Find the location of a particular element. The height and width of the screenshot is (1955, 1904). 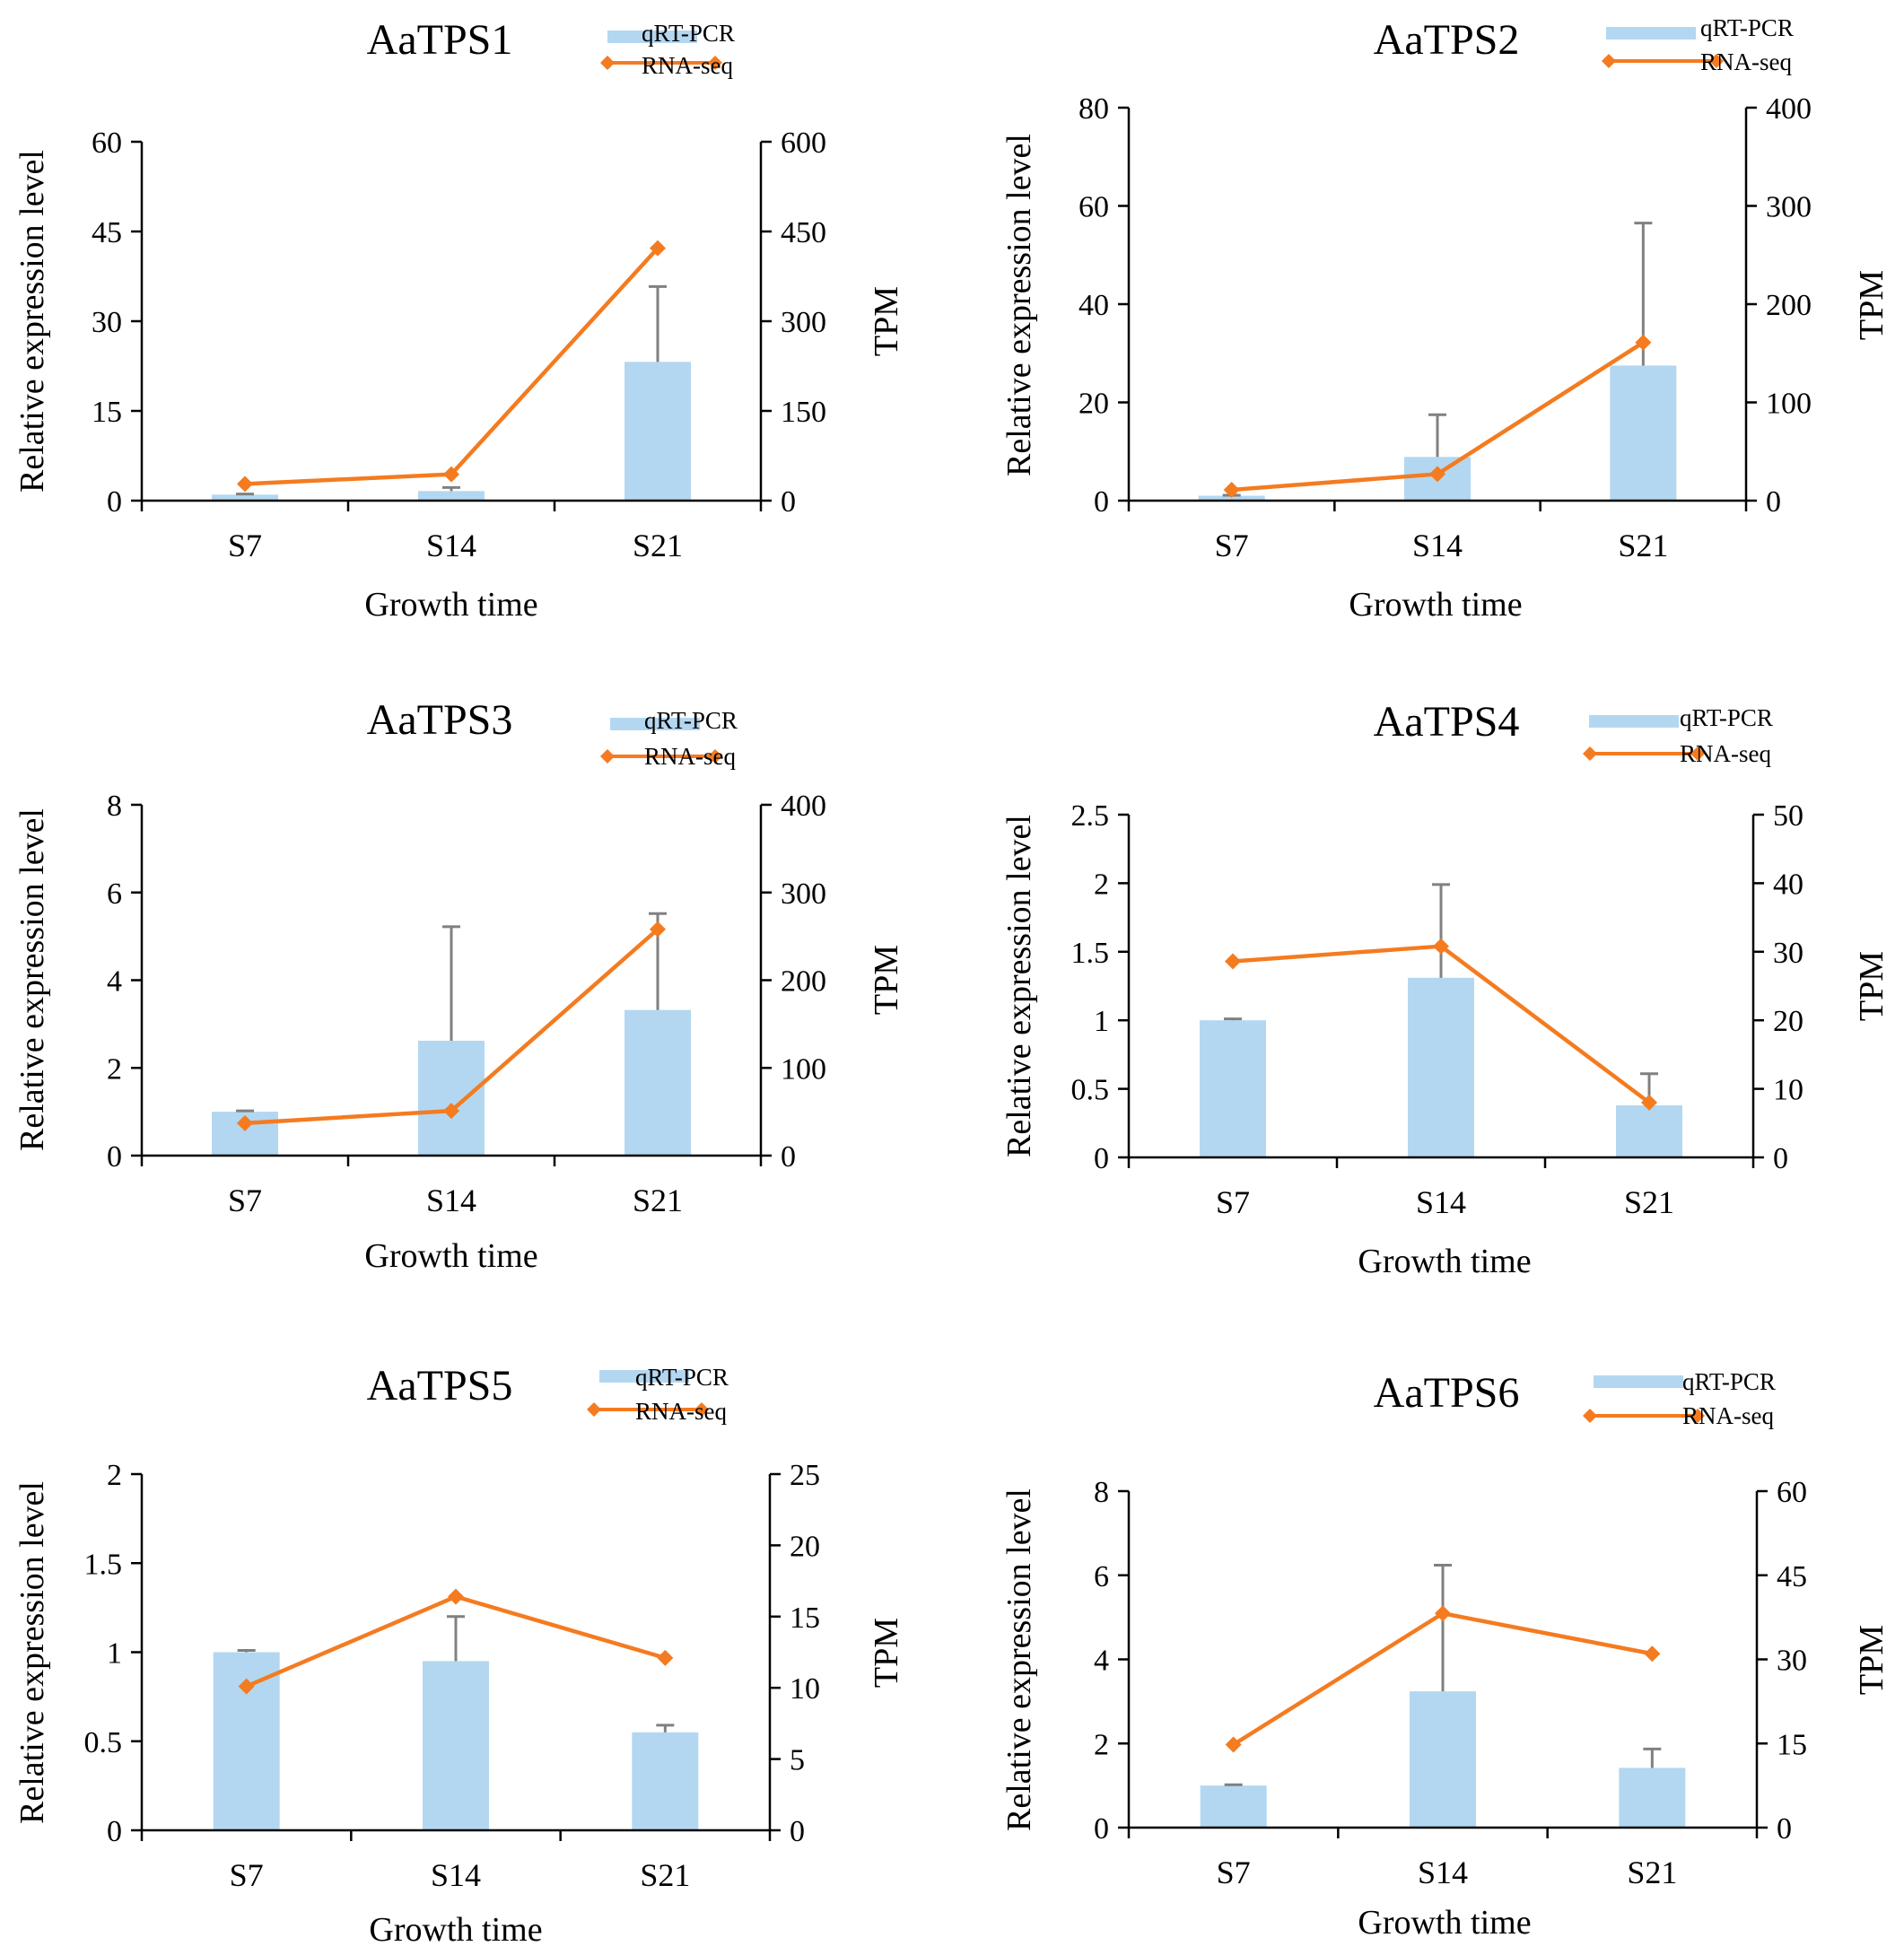

rna-seq-line is located at coordinates (451, 366).